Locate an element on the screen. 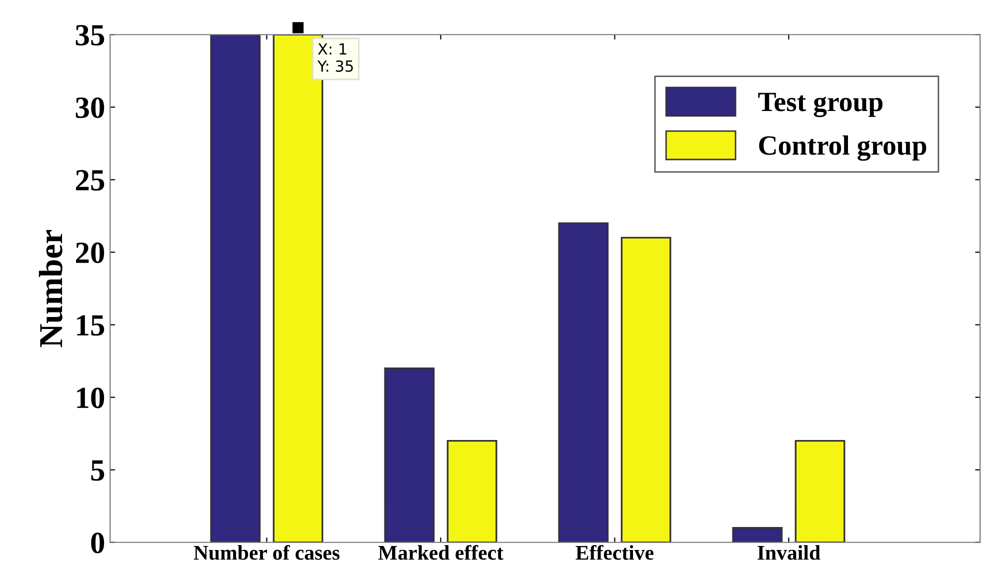 Image resolution: width=992 pixels, height=577 pixels. y-tick-label: 10 is located at coordinates (90, 398).